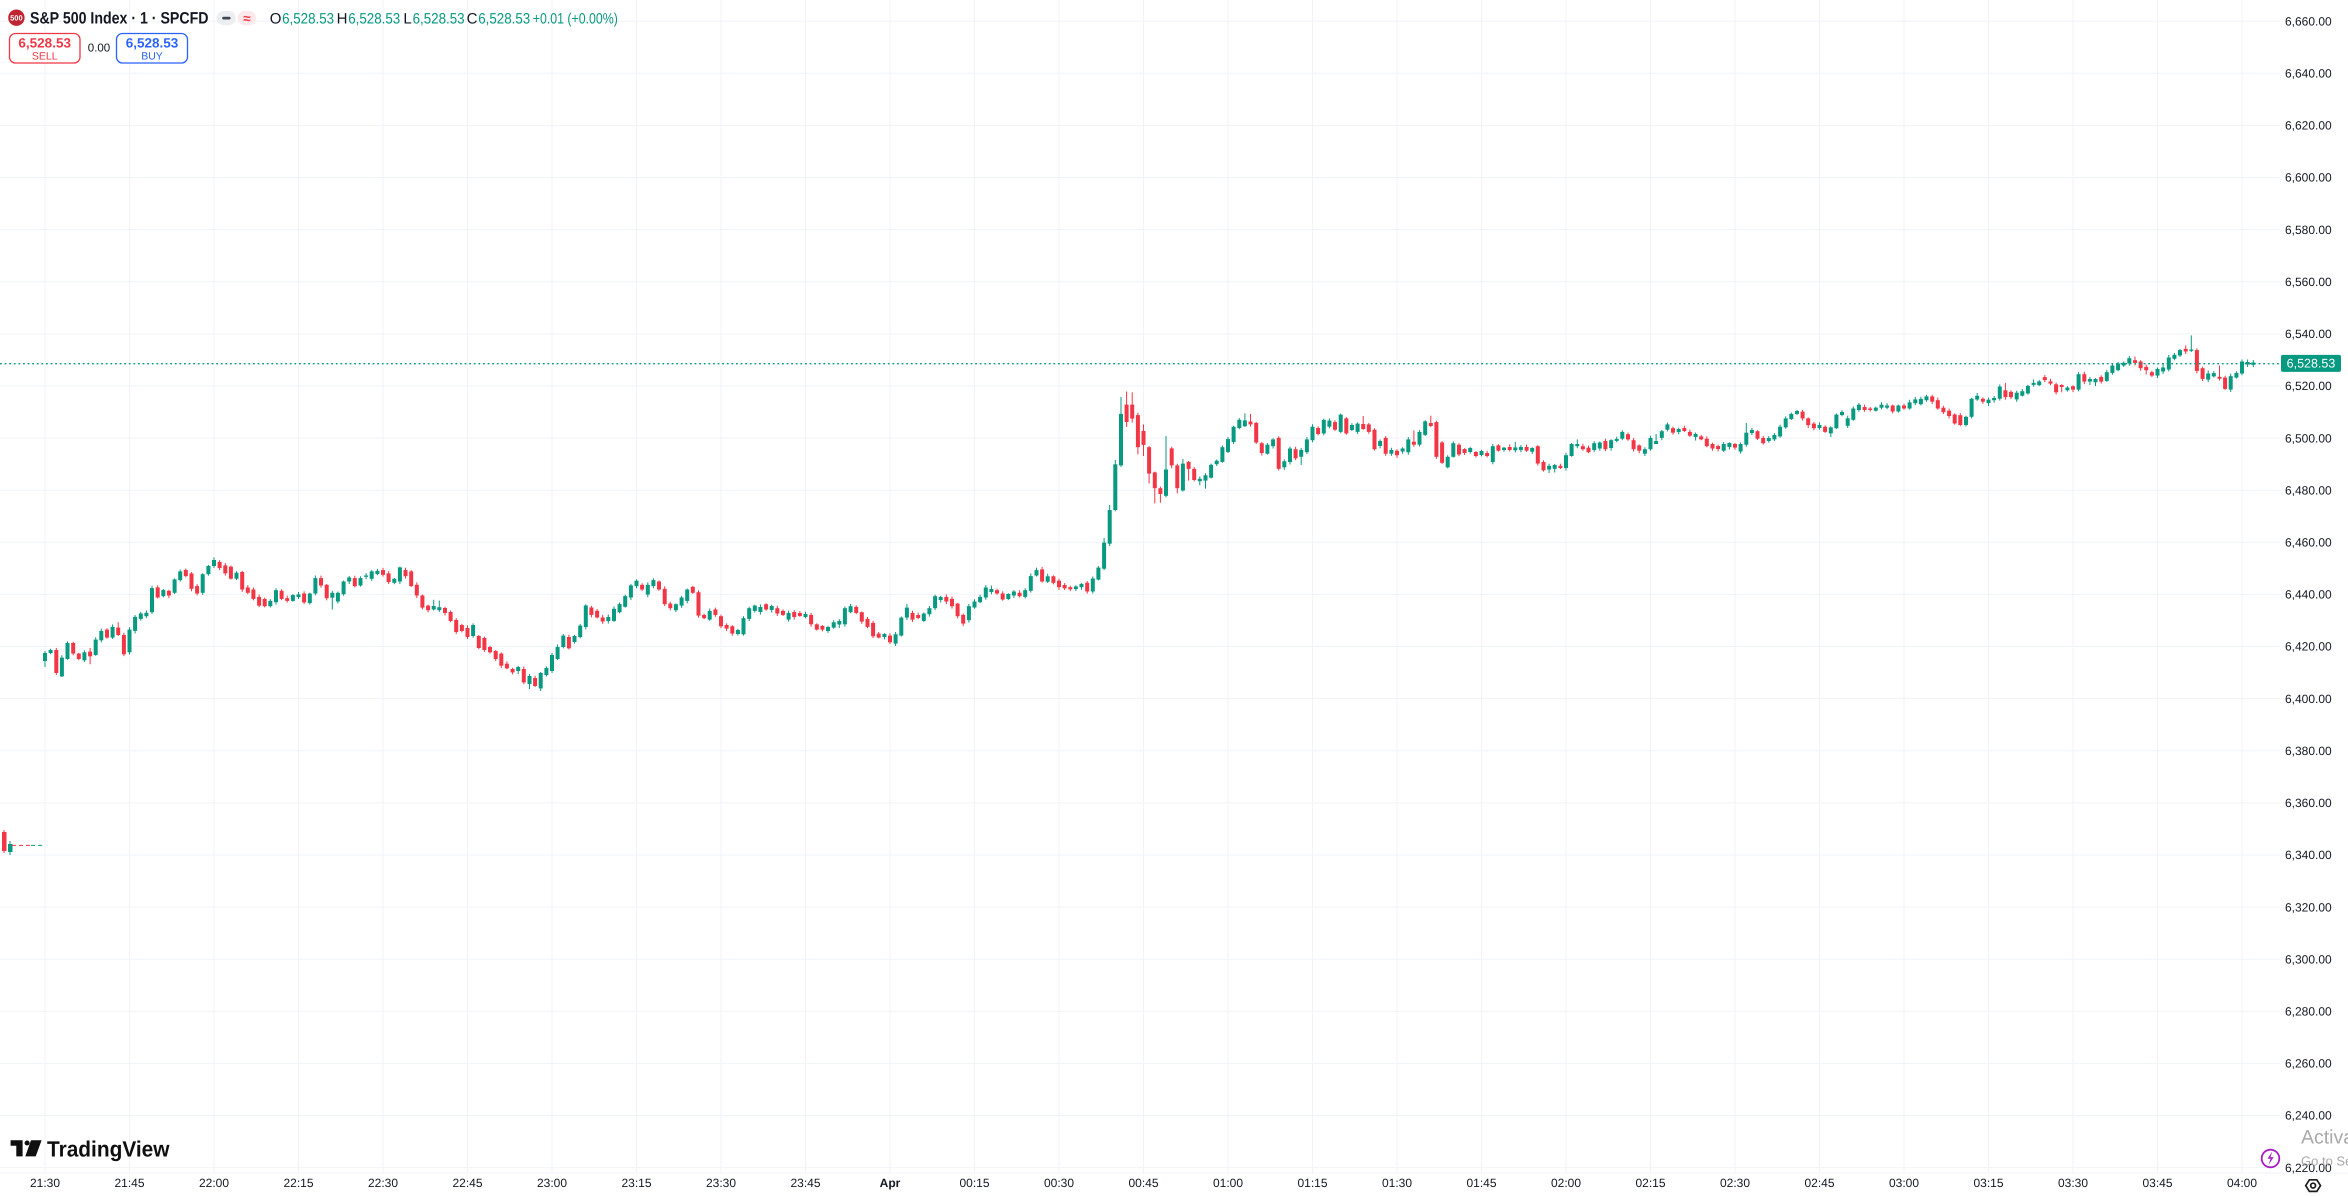 The height and width of the screenshot is (1196, 2348). I want to click on svg-text: 23:00, so click(552, 1183).